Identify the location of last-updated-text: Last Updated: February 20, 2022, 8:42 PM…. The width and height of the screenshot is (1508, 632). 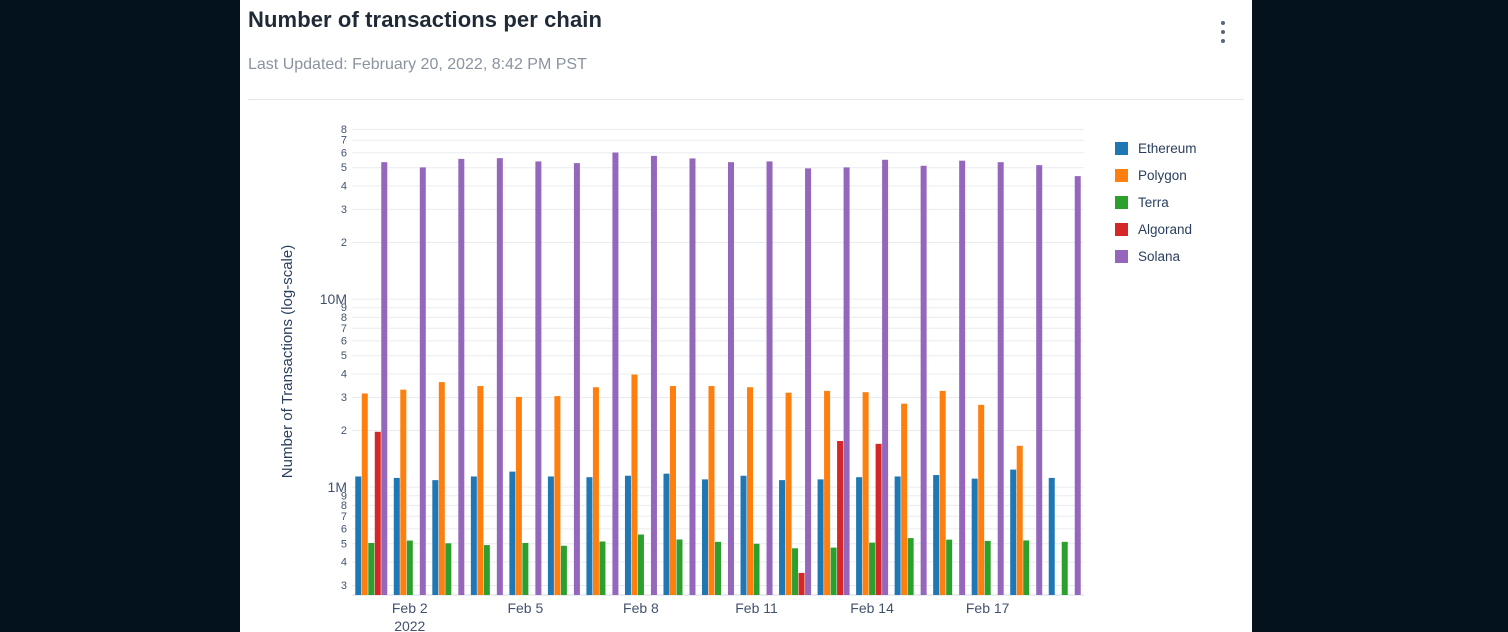
(417, 64).